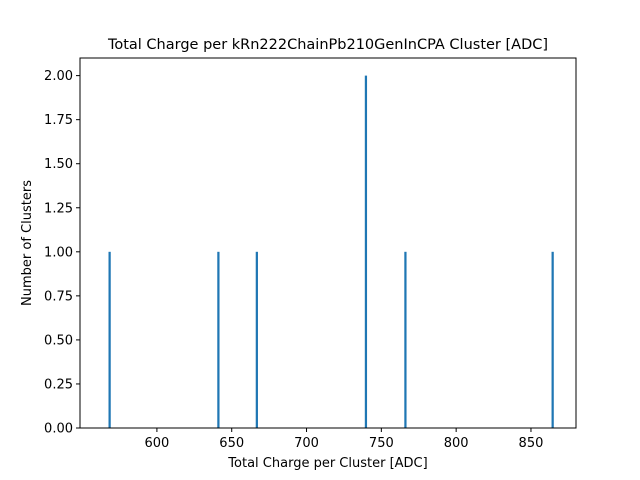 The image size is (640, 480). Describe the element at coordinates (58, 296) in the screenshot. I see `y-tick-label: 0.75` at that location.